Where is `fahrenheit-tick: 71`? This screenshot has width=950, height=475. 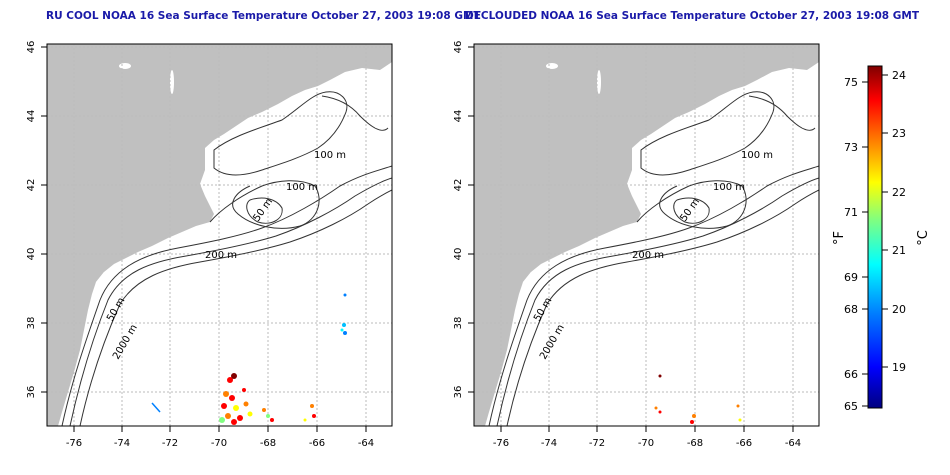 fahrenheit-tick: 71 is located at coordinates (851, 212).